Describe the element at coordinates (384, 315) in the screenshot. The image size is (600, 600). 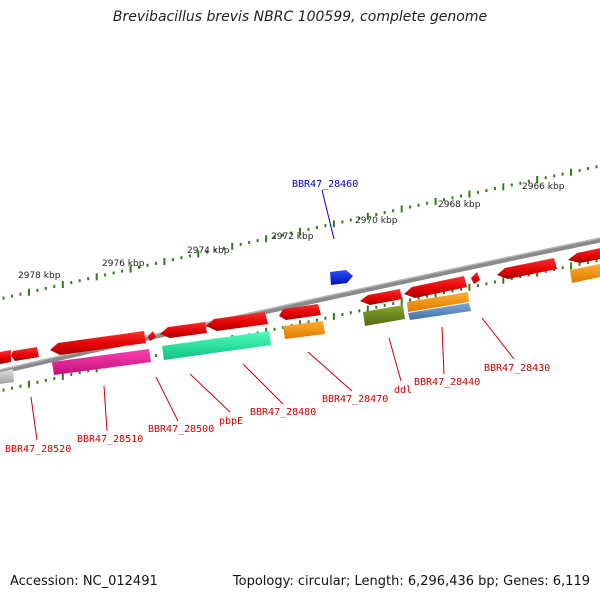
I see `feature-olive` at that location.